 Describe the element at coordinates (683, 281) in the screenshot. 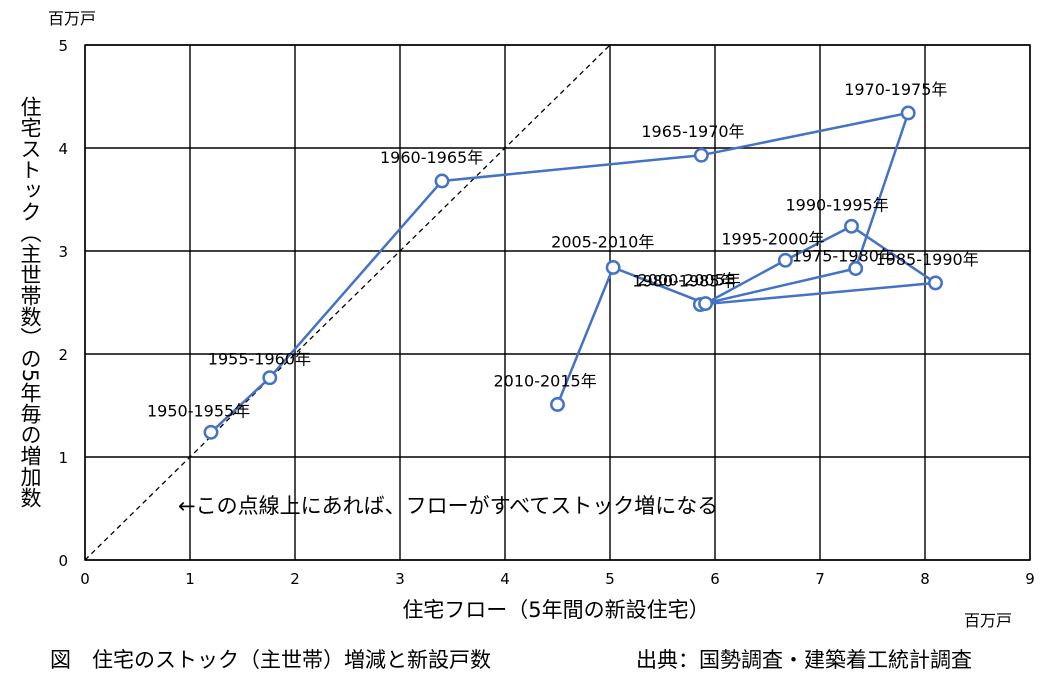

I see `data-label: 1980-1985年` at that location.